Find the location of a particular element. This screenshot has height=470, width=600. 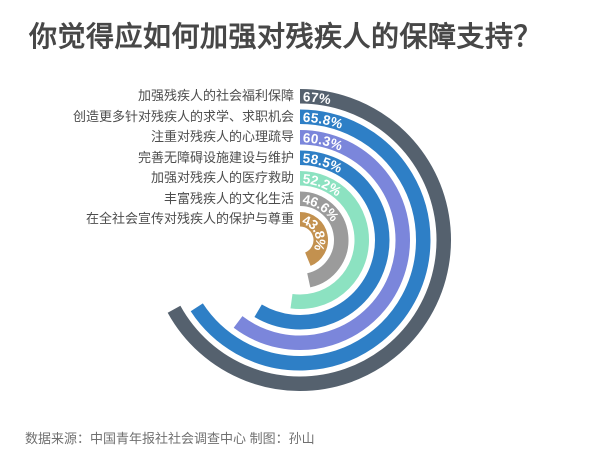

ring-value-label: 65.8% is located at coordinates (323, 120).